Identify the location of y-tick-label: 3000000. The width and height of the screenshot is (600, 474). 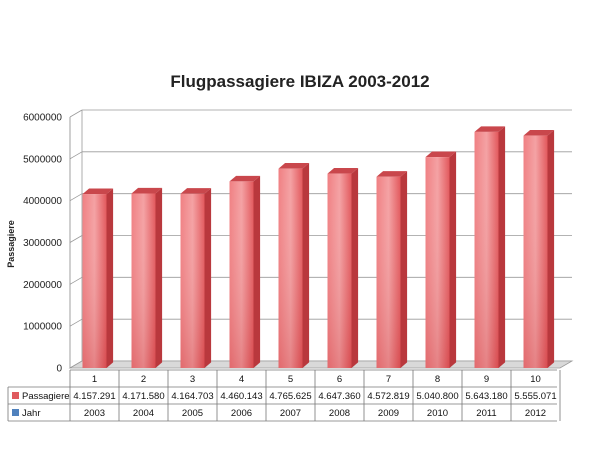
(42, 243).